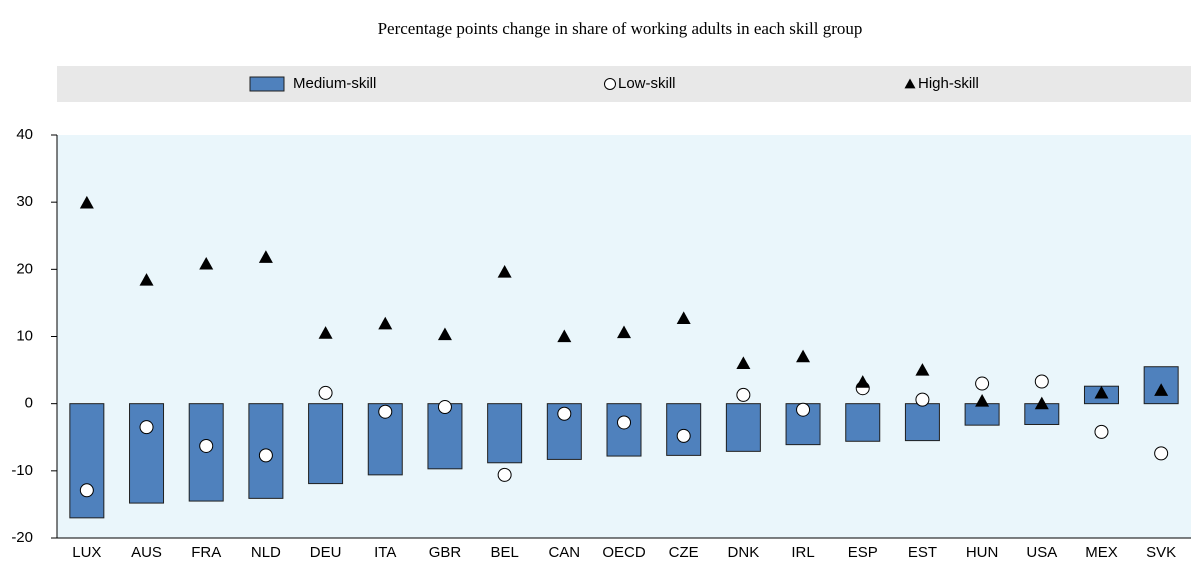 Image resolution: width=1191 pixels, height=566 pixels. I want to click on y-tick-label: 30, so click(24, 201).